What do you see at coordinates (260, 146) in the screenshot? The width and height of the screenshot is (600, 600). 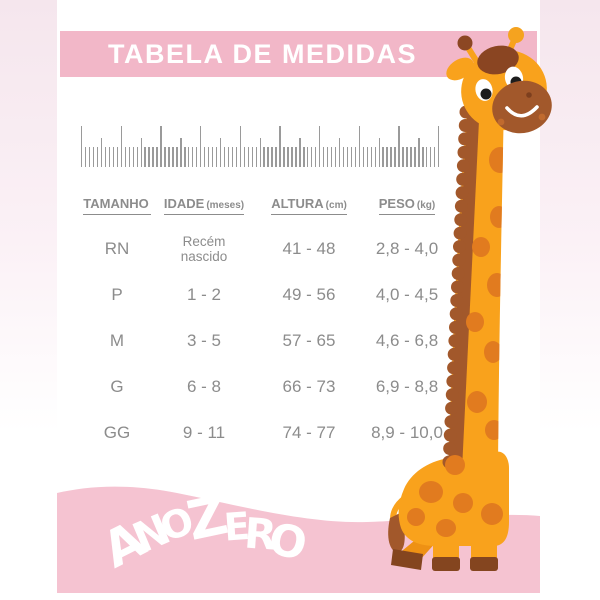 I see `measuring-ruler-icon` at bounding box center [260, 146].